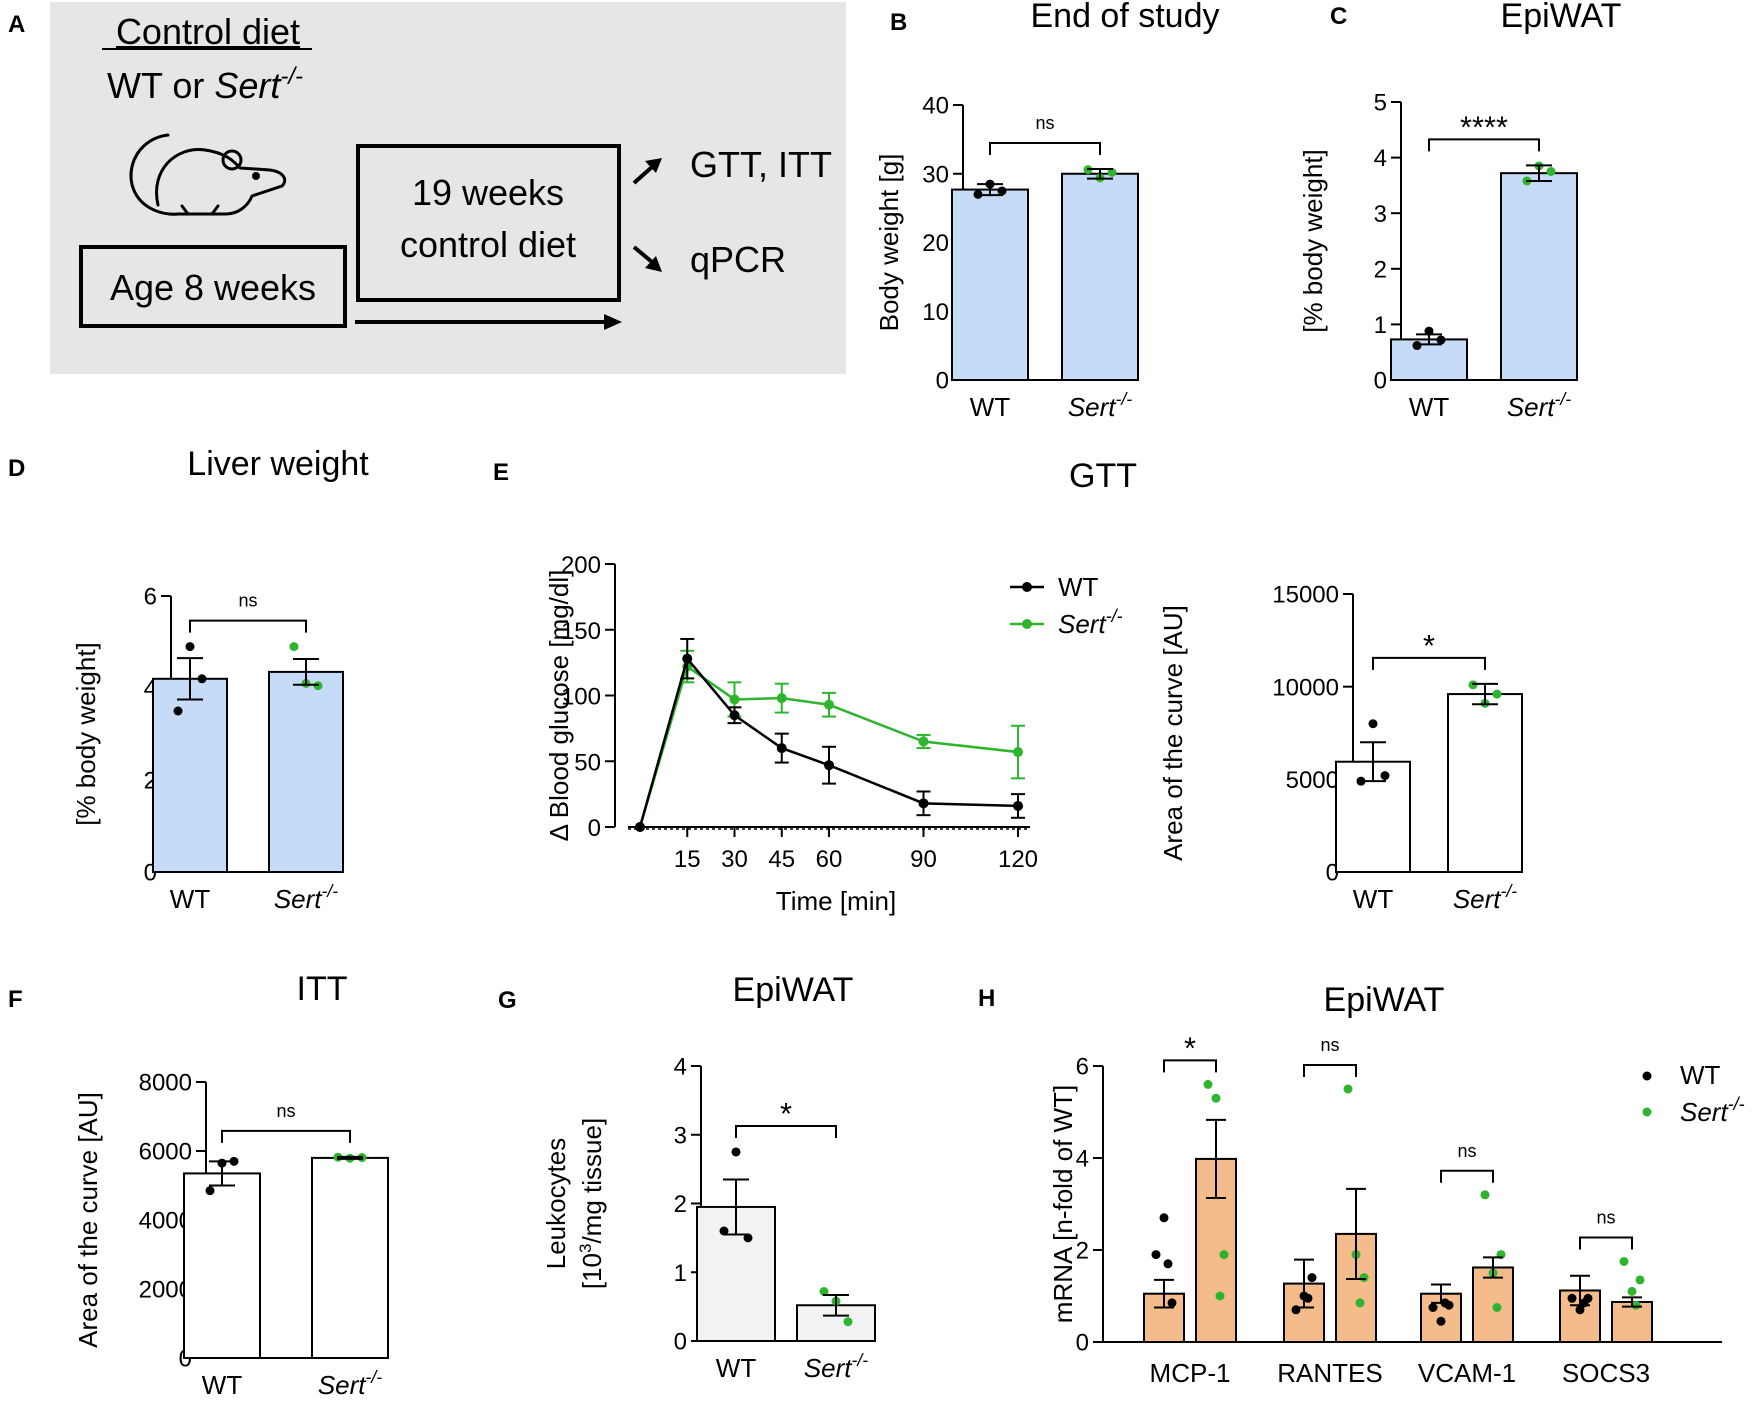 The width and height of the screenshot is (1762, 1405). I want to click on x-tick-label: 60, so click(829, 859).